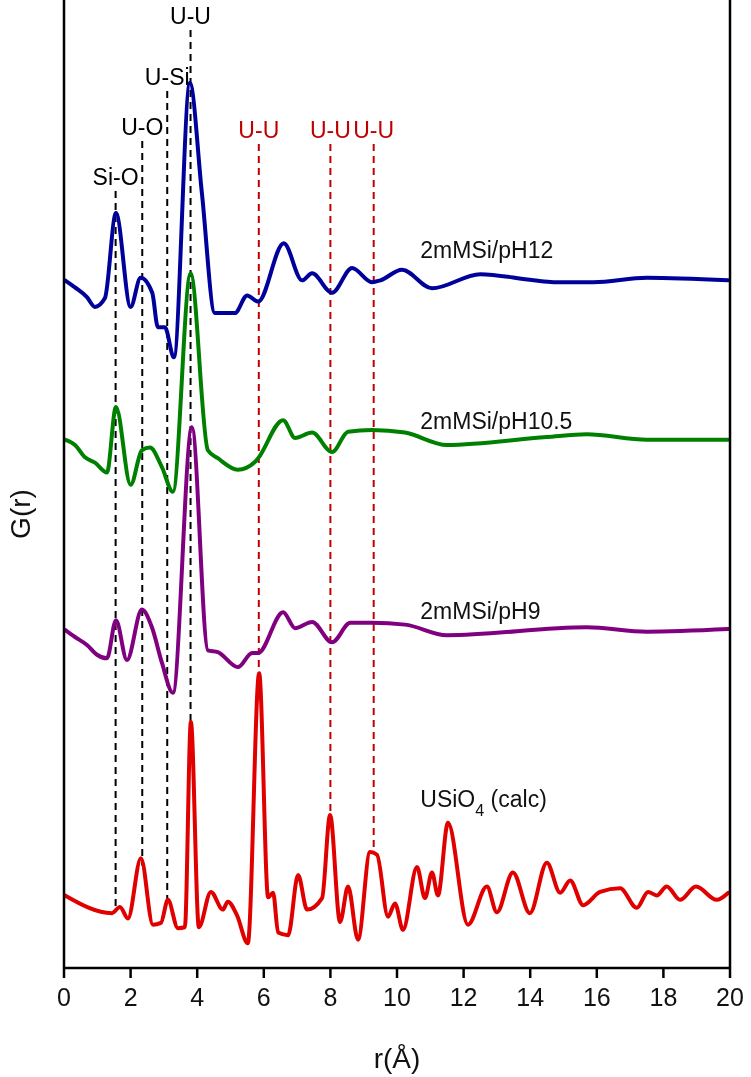  Describe the element at coordinates (487, 250) in the screenshot. I see `series-label: 2mMSi/pH12` at that location.